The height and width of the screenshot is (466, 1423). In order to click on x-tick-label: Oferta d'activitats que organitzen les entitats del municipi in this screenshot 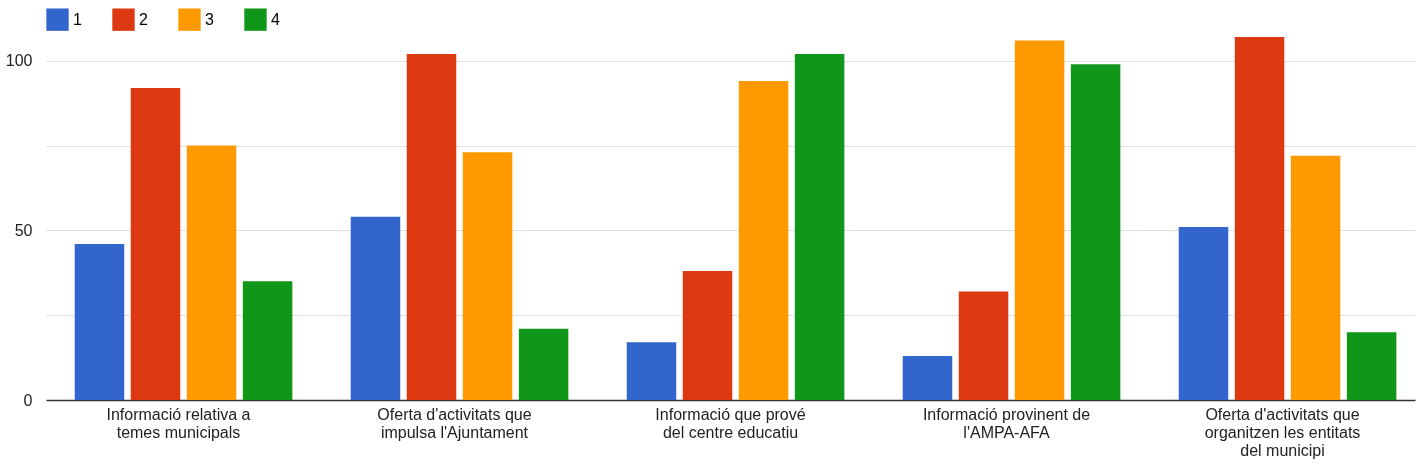, I will do `click(1282, 432)`.